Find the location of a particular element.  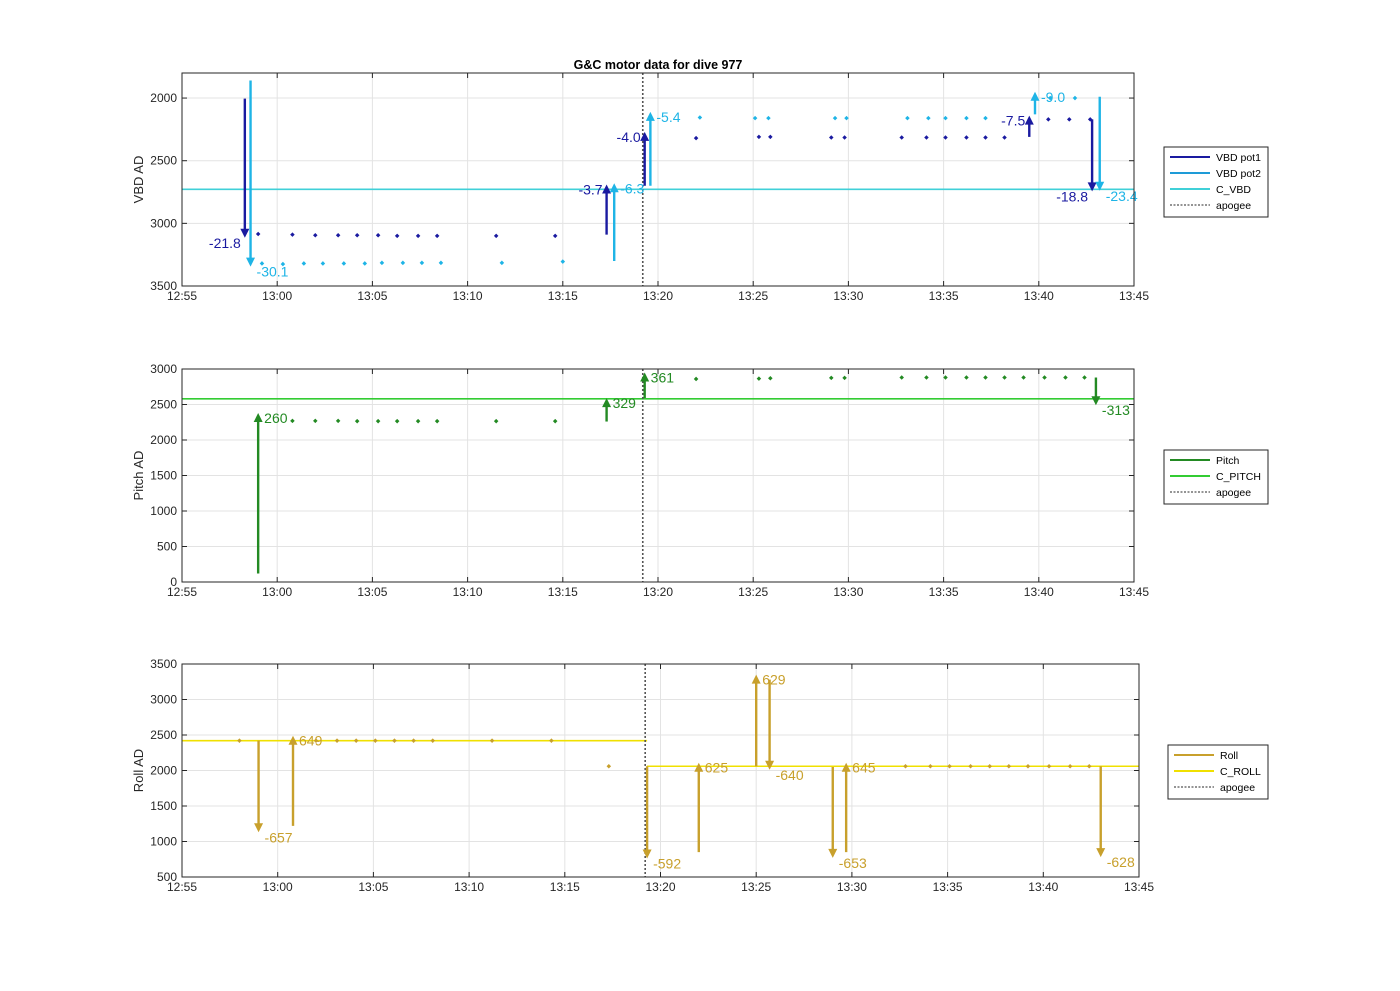

pitch-y-tick-label: 3000 is located at coordinates (163, 369).